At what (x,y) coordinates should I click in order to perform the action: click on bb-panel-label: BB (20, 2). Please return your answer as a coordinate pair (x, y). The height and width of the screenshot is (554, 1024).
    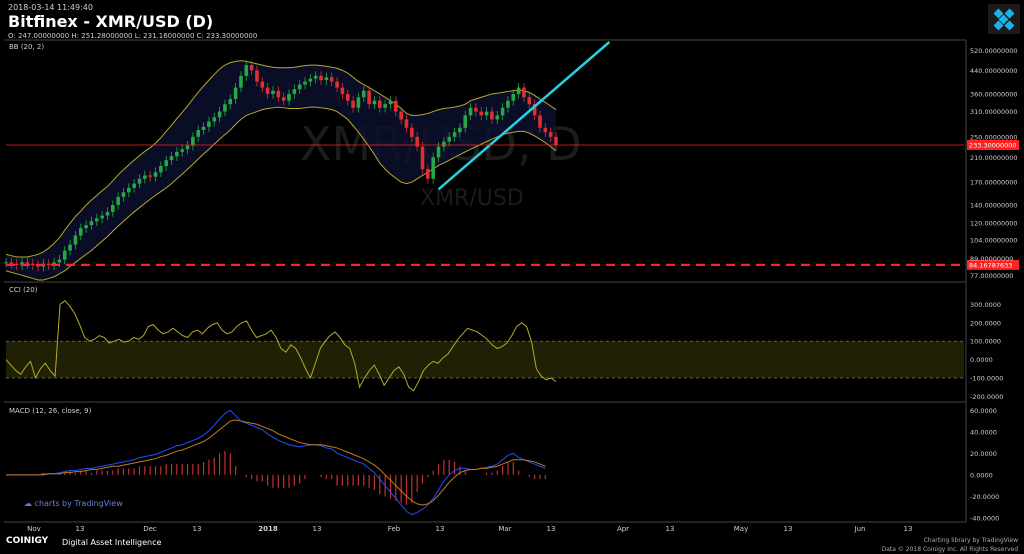
    Looking at the image, I should click on (26, 47).